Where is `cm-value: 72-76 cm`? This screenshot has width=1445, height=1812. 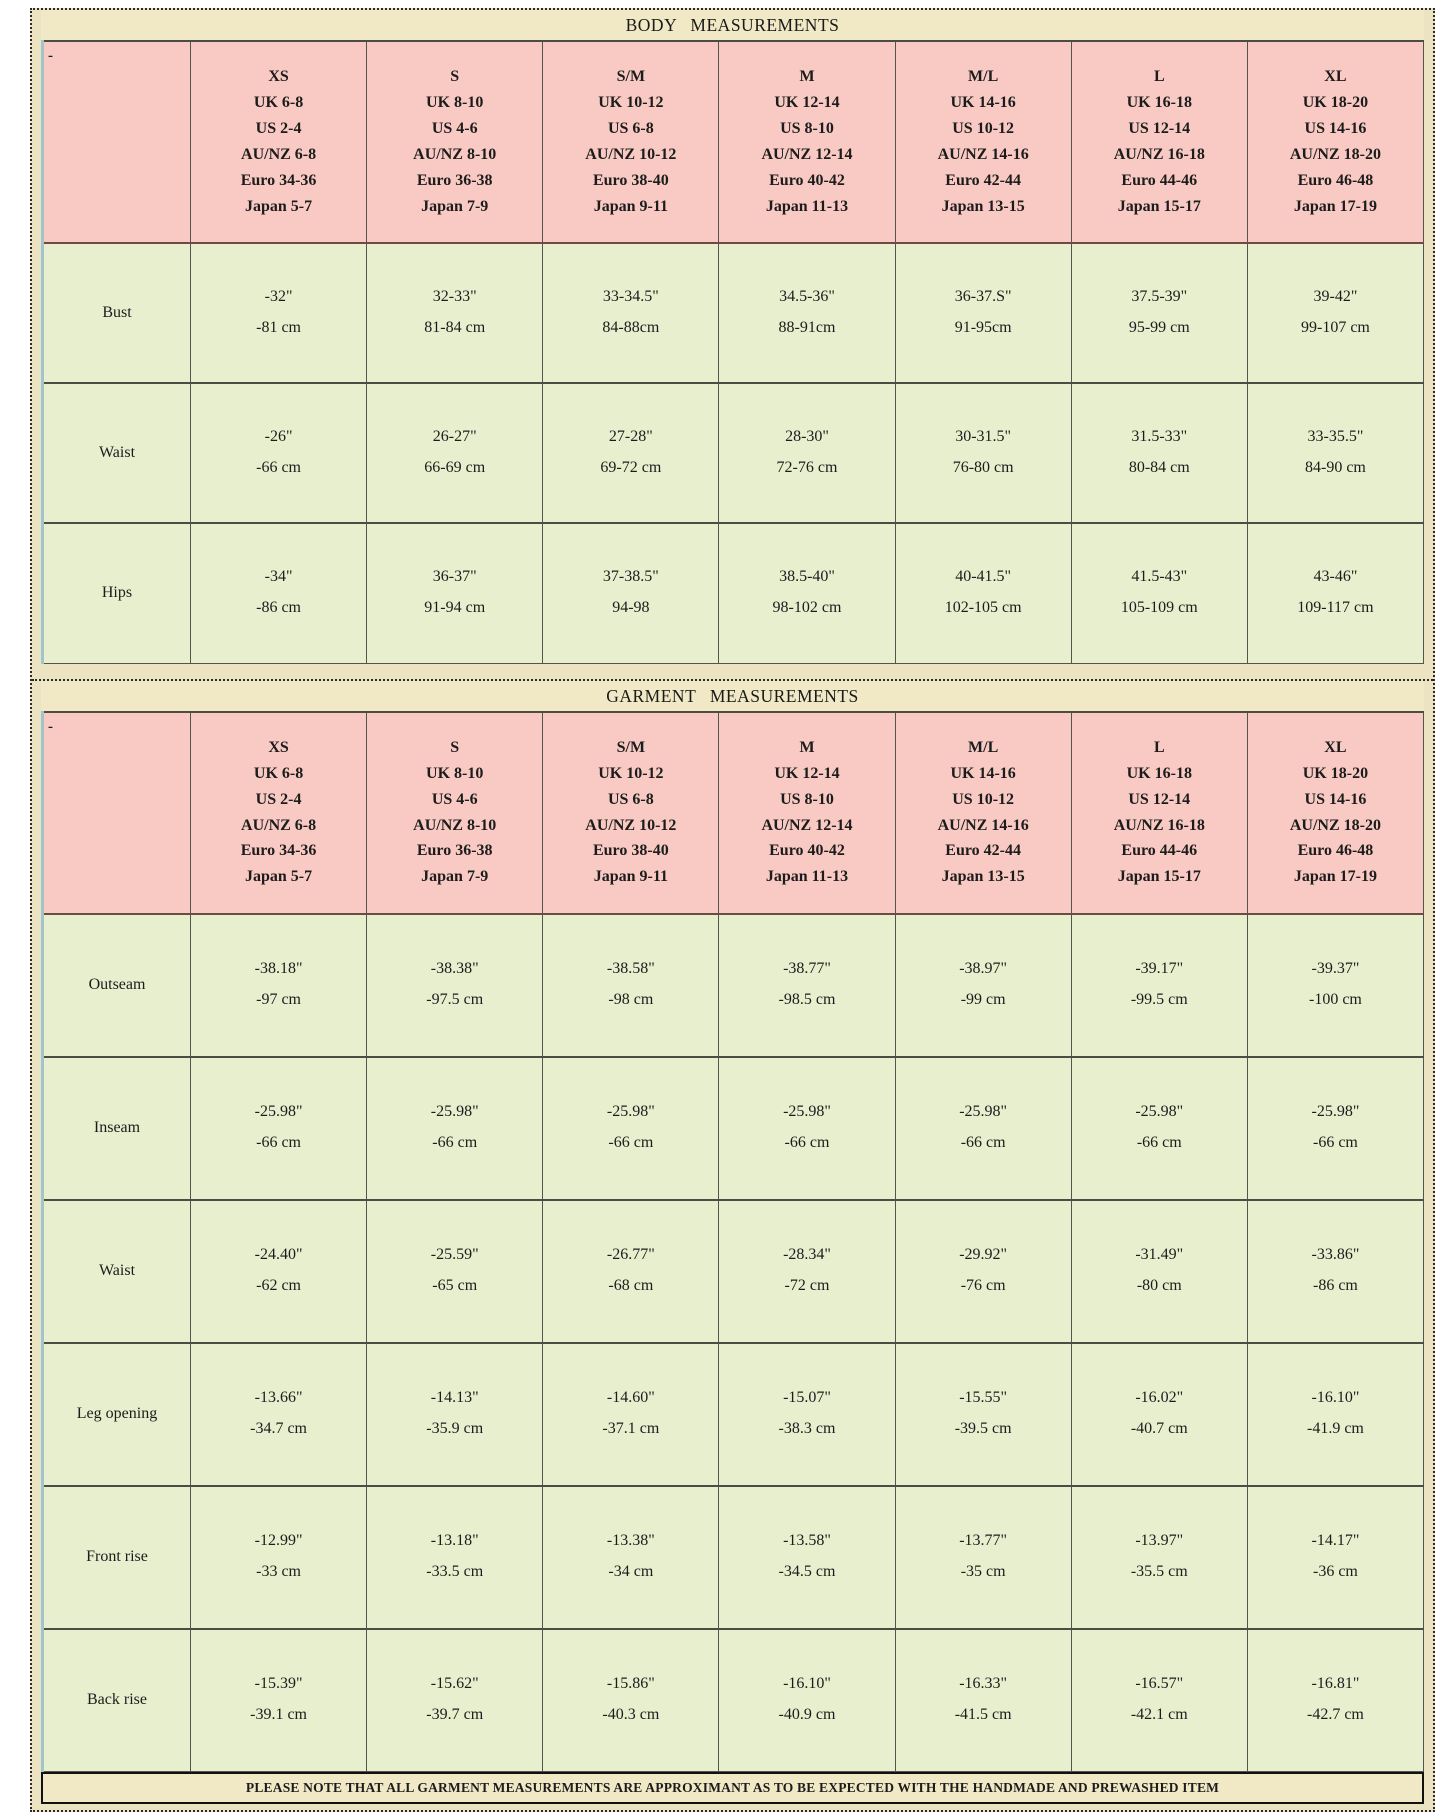
cm-value: 72-76 cm is located at coordinates (807, 467).